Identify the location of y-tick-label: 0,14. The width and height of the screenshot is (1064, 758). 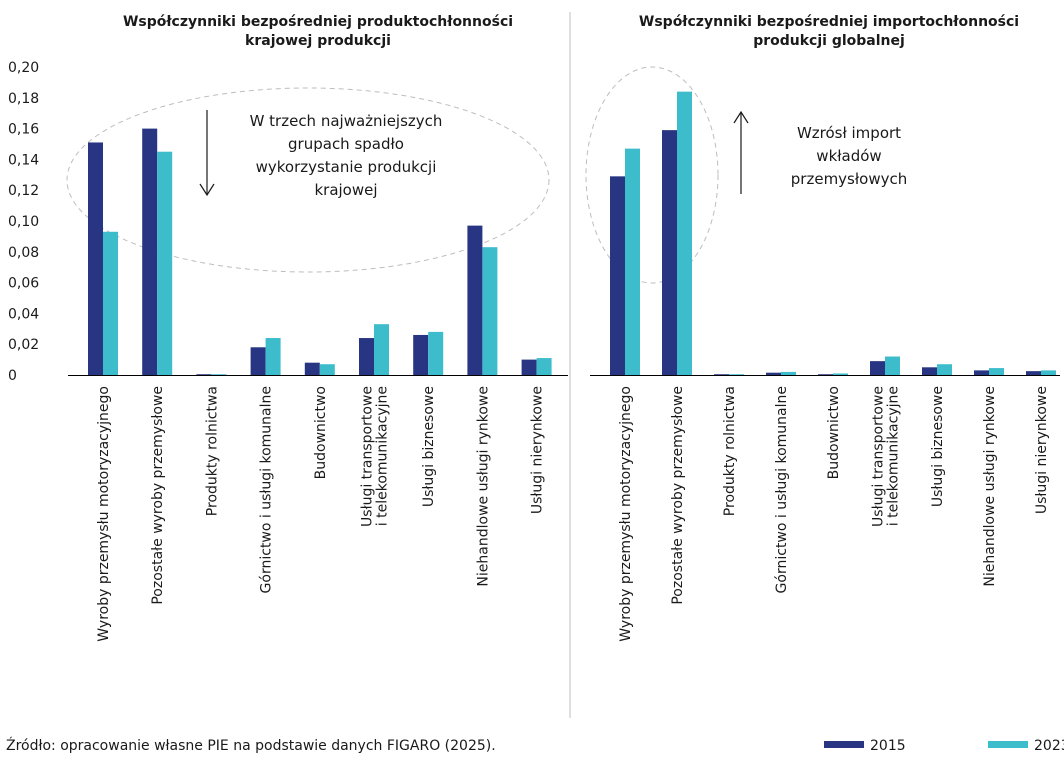
(23, 160).